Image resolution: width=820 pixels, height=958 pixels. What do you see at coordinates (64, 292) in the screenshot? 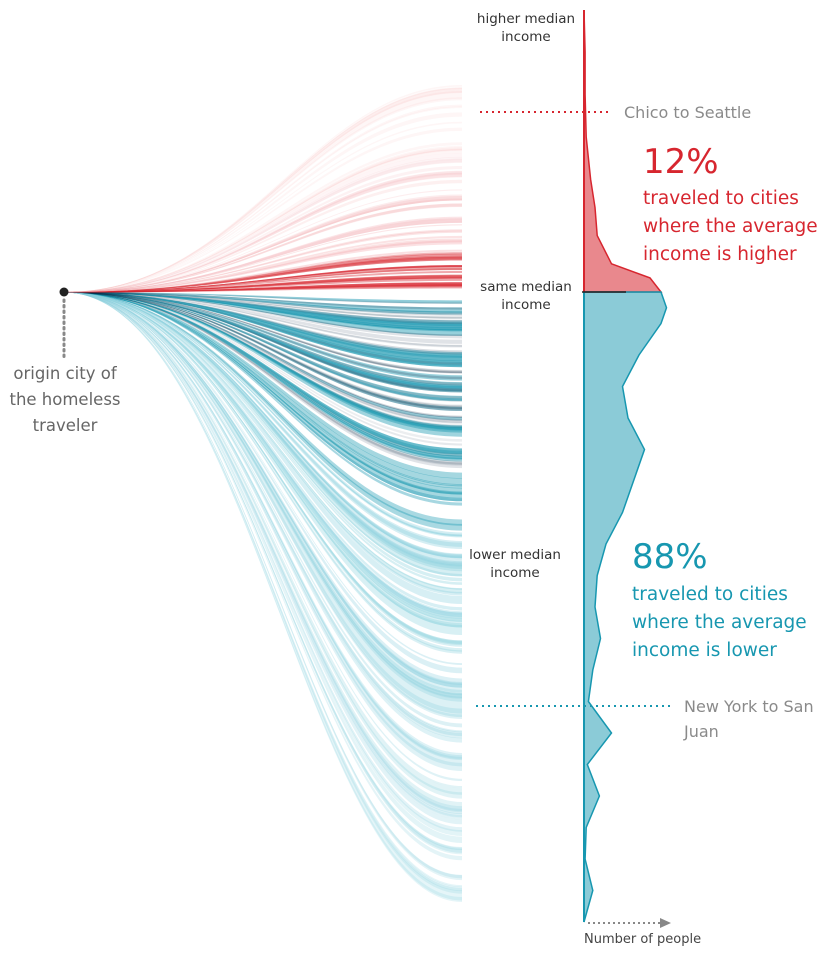
I see `origin-dot` at bounding box center [64, 292].